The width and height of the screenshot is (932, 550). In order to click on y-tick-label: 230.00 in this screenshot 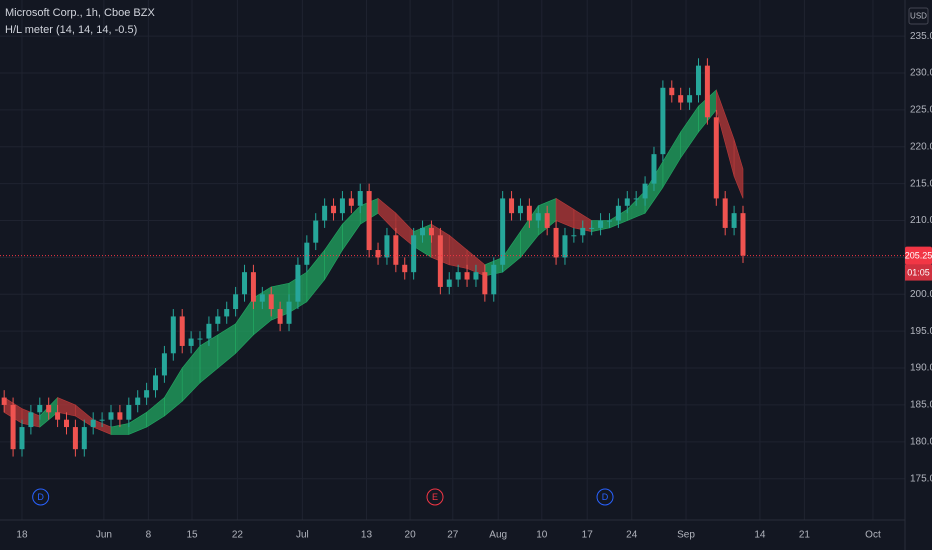, I will do `click(921, 73)`.